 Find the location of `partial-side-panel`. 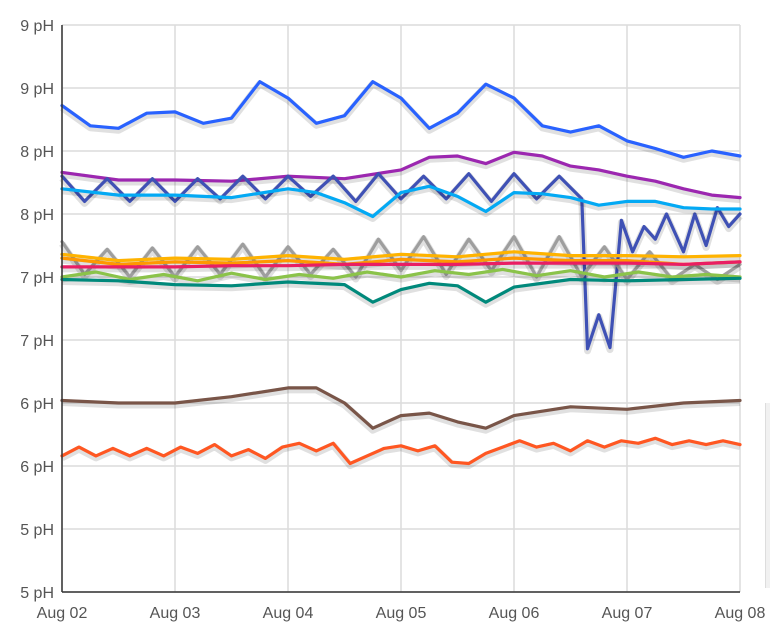

partial-side-panel is located at coordinates (767, 495).